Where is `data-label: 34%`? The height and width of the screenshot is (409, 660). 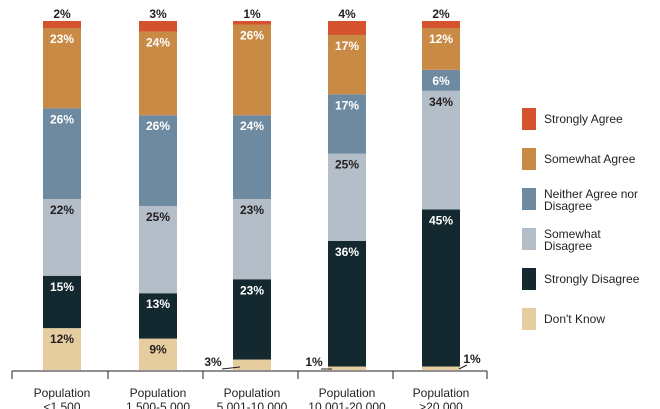
data-label: 34% is located at coordinates (441, 102).